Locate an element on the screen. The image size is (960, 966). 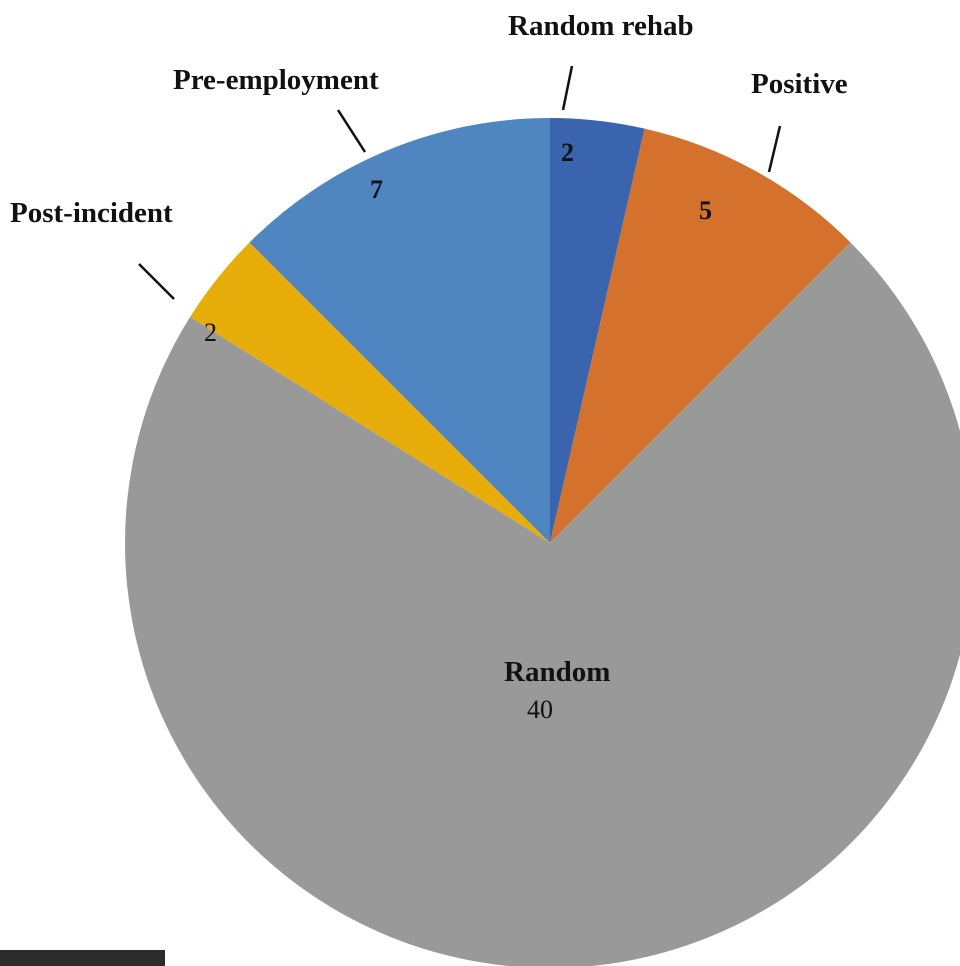
label-positive: Positive is located at coordinates (799, 84).